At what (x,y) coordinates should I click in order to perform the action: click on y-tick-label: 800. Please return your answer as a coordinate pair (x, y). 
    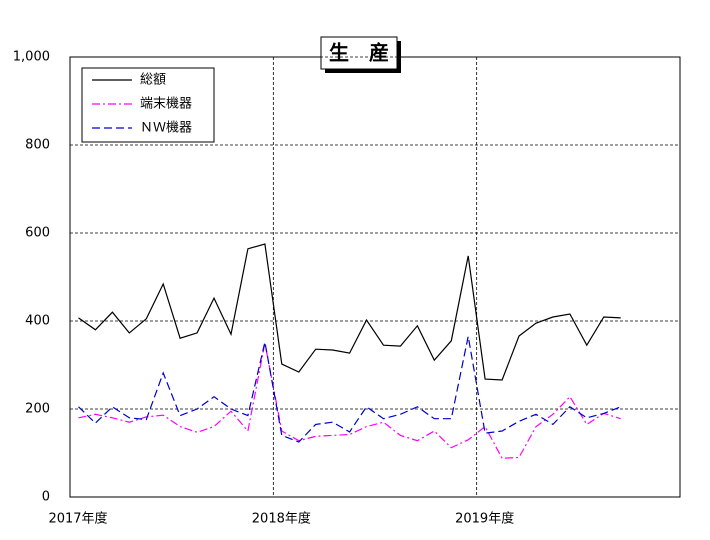
    Looking at the image, I should click on (37, 145).